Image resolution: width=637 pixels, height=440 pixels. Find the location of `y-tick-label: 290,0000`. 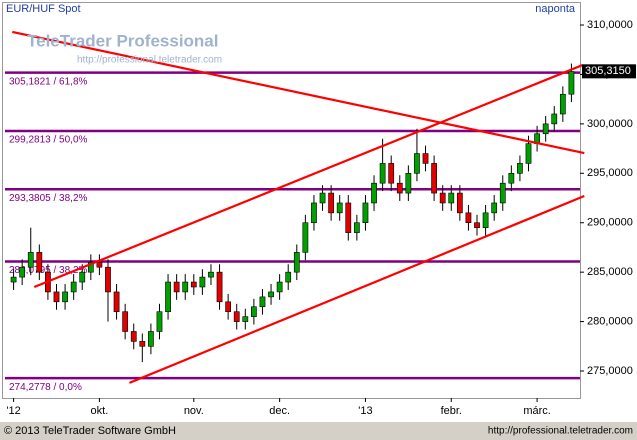

y-tick-label: 290,0000 is located at coordinates (610, 223).